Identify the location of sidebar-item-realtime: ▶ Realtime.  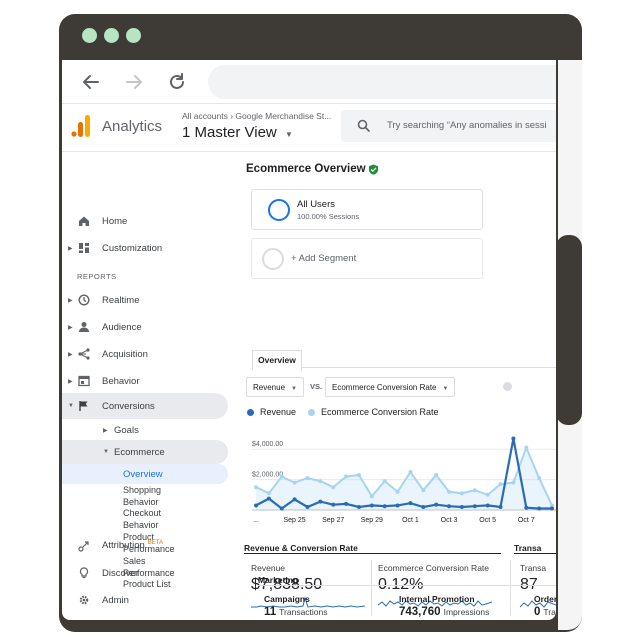
(146, 300).